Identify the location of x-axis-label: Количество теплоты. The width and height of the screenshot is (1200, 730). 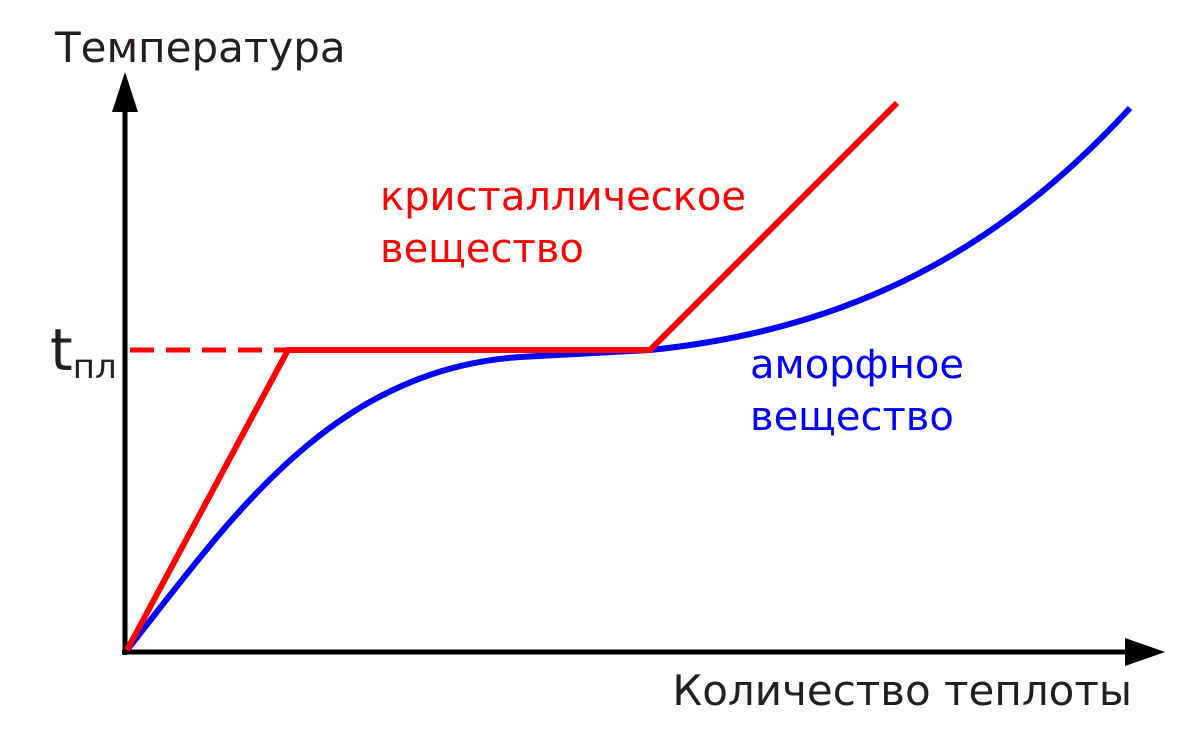
(902, 690).